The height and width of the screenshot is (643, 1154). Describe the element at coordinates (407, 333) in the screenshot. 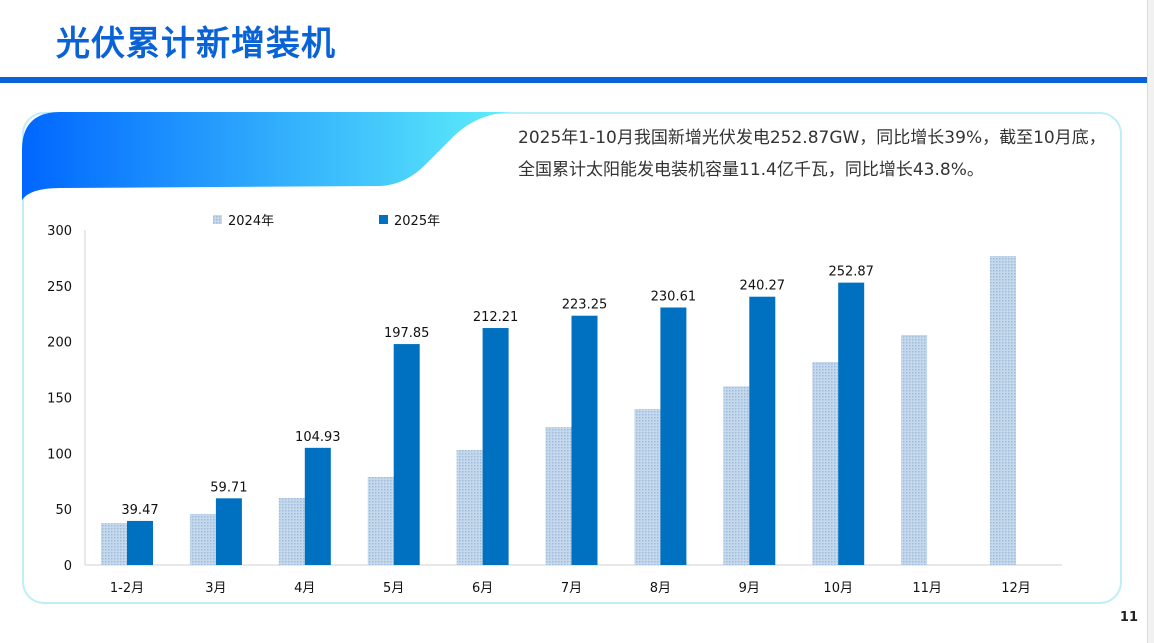

I see `data-label-2025: 197.85` at that location.